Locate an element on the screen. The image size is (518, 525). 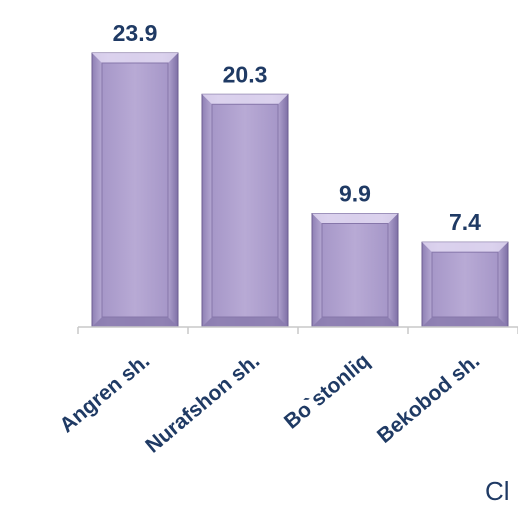
bar-value-label: 7.4 is located at coordinates (465, 222).